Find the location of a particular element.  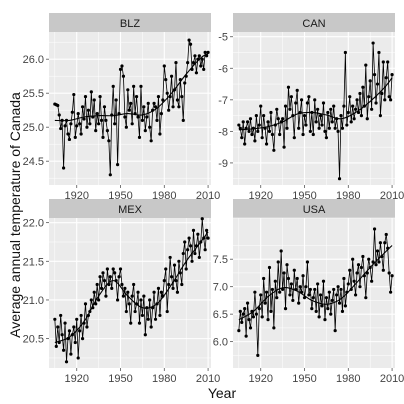

y-tick-label: -5 is located at coordinates (223, 38).